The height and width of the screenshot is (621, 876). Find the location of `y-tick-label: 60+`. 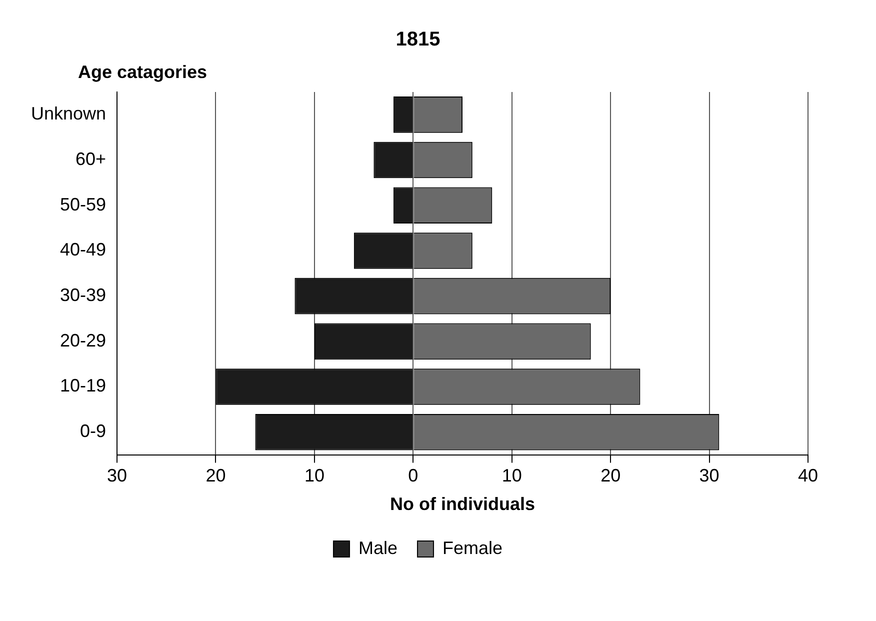

y-tick-label: 60+ is located at coordinates (90, 158).